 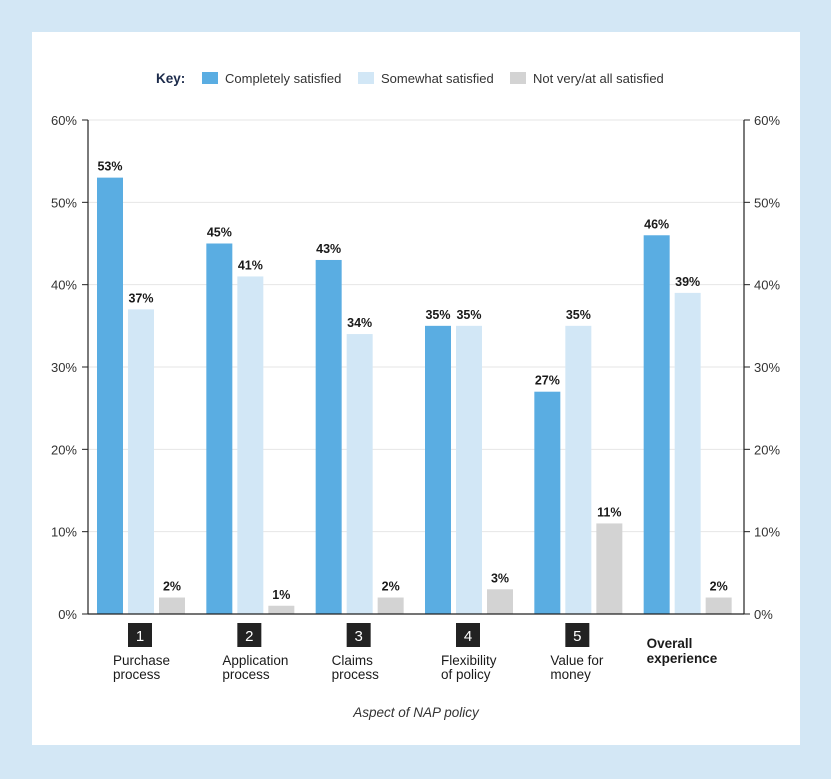 I want to click on y-tick-label-right: 0%, so click(x=763, y=614).